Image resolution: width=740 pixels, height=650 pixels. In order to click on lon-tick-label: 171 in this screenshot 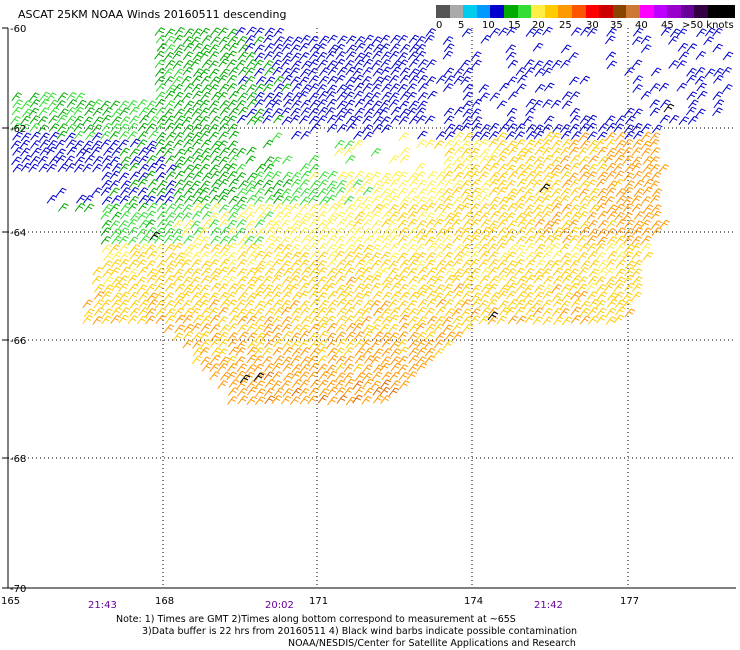, I will do `click(318, 601)`.